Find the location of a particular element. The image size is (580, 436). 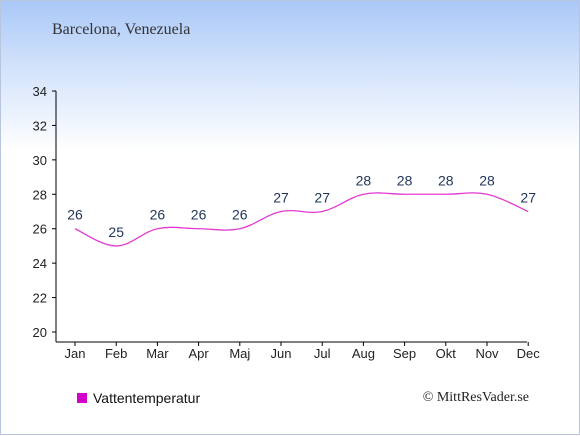

y-tick-label: 26 is located at coordinates (40, 229).